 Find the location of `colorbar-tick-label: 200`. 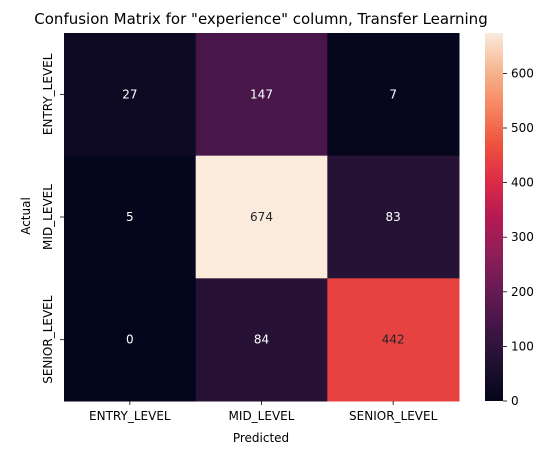

colorbar-tick-label: 200 is located at coordinates (522, 292).